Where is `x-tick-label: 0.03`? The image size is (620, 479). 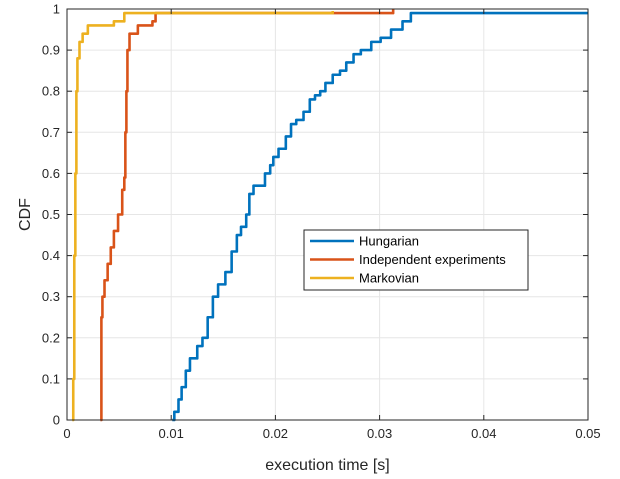
x-tick-label: 0.03 is located at coordinates (379, 433).